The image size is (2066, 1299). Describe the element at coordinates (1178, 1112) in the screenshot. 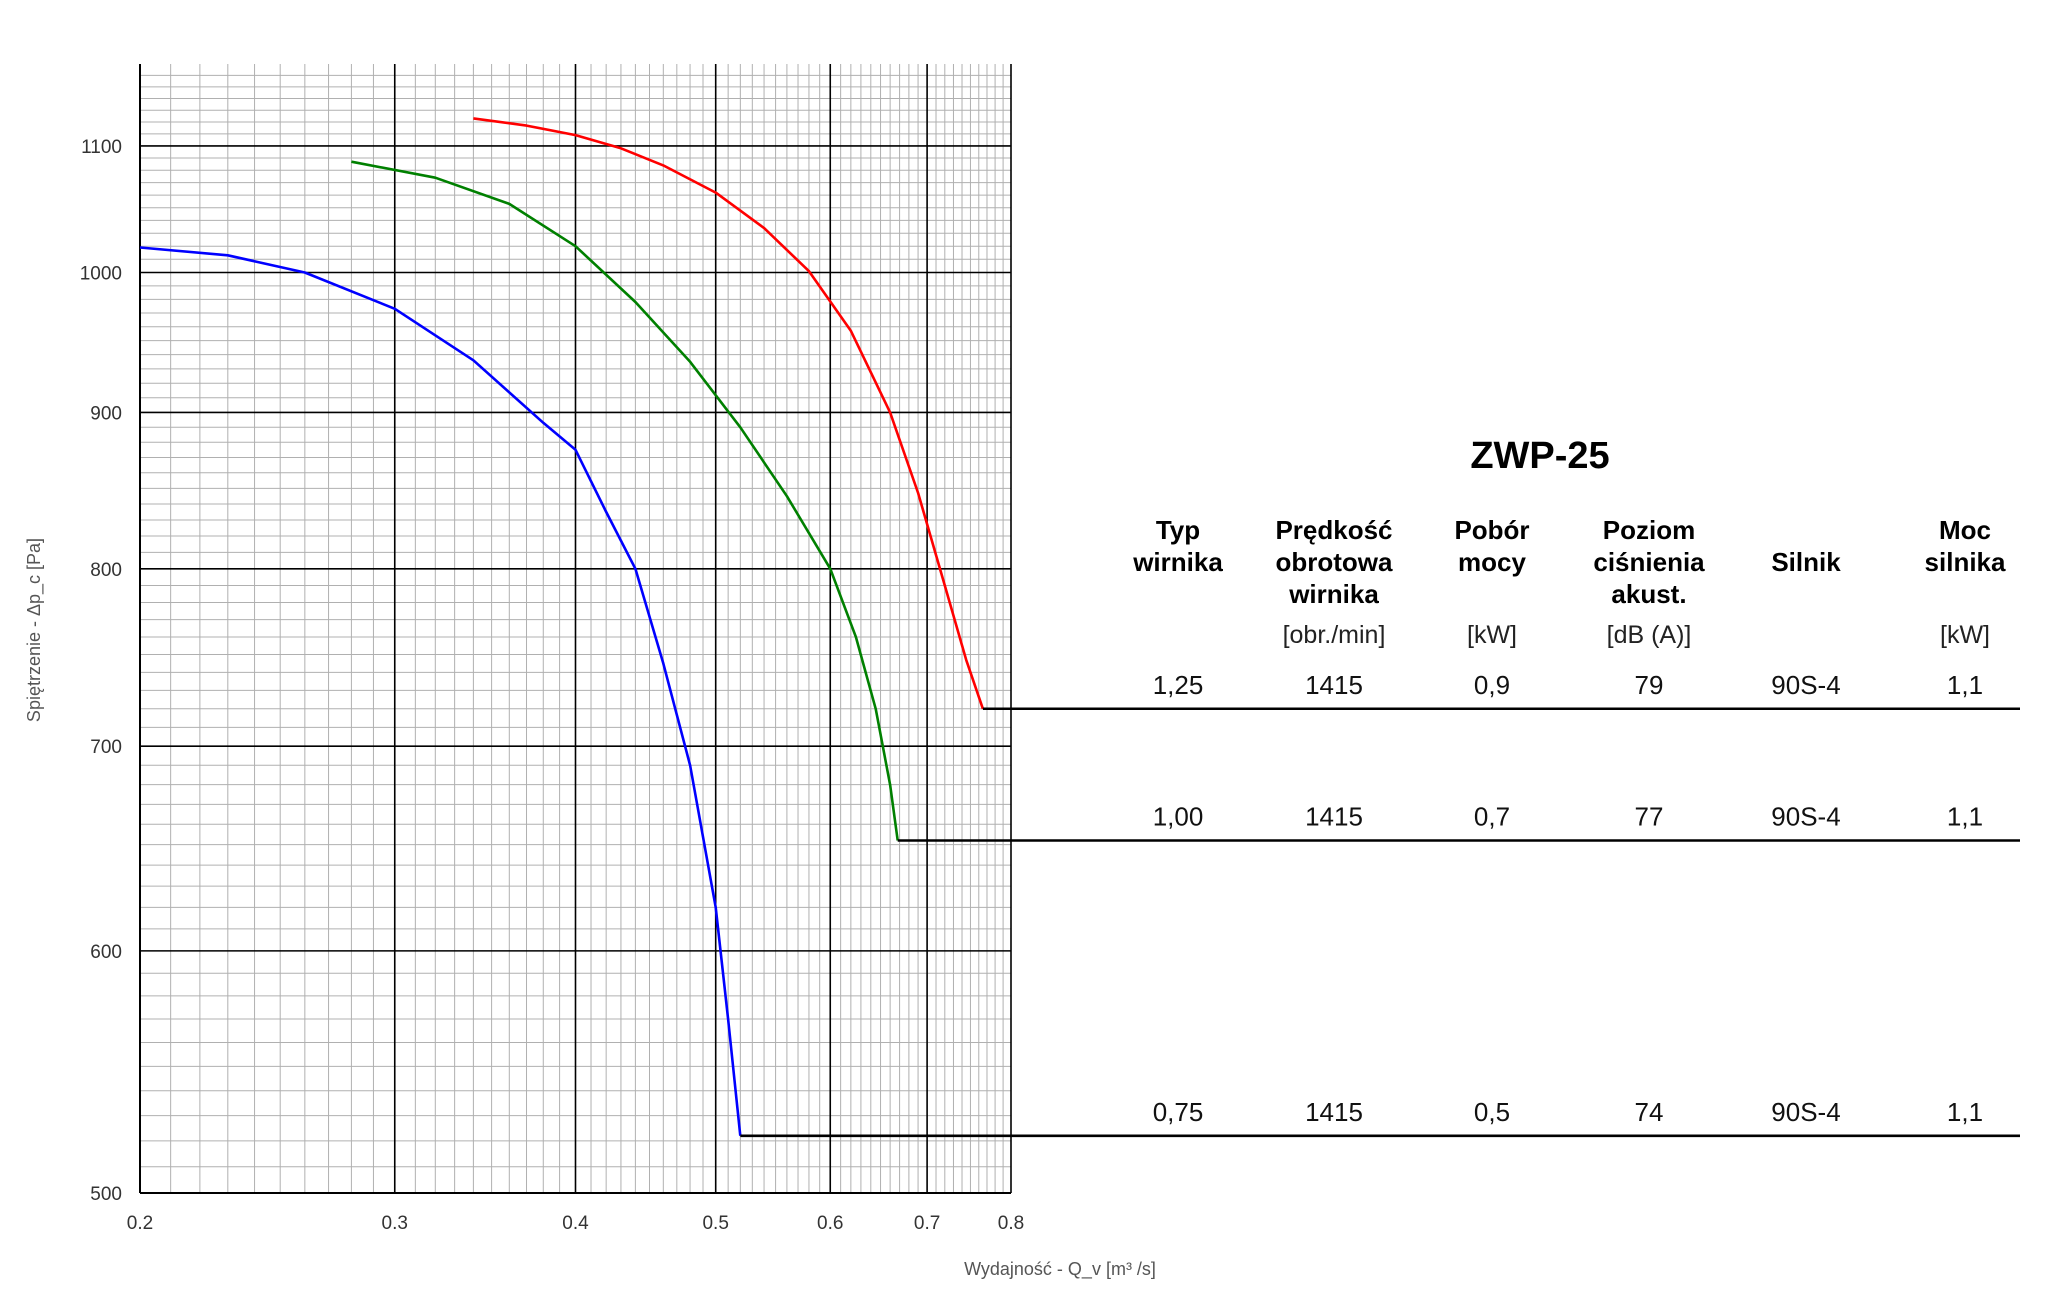

I see `table-data-cell: 0,75` at that location.